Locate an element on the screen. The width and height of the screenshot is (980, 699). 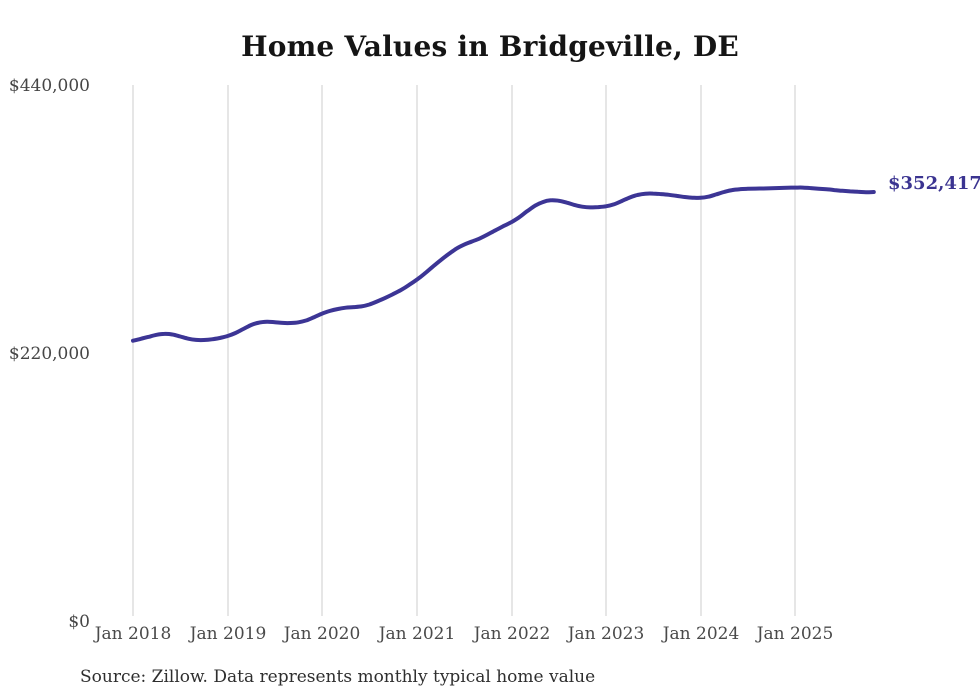
x-axis-tick-2023: Jan 2023 is located at coordinates (606, 634).